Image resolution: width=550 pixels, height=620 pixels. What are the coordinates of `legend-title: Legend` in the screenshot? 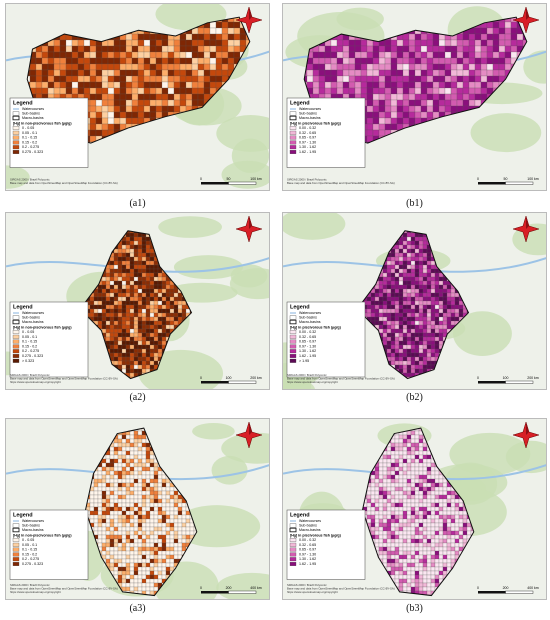 It's located at (300, 103).